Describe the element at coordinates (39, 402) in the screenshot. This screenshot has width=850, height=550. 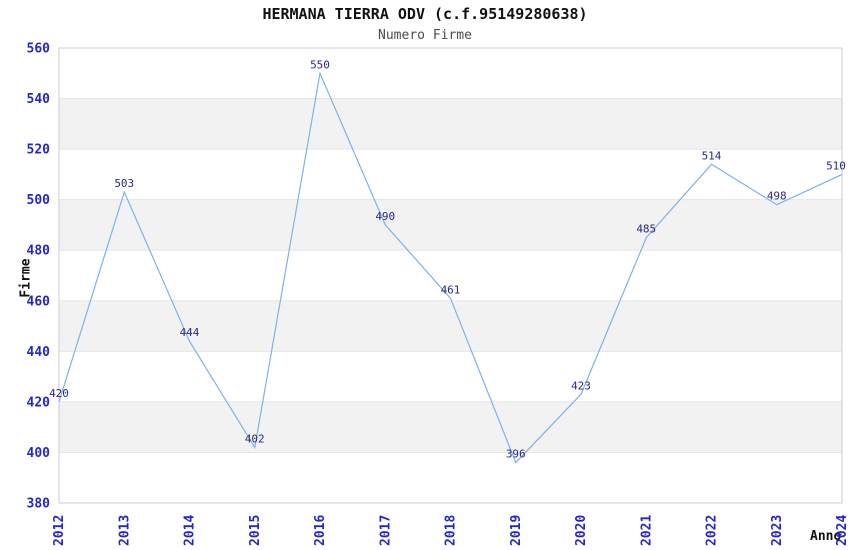
I see `y-tick-label: 420` at that location.